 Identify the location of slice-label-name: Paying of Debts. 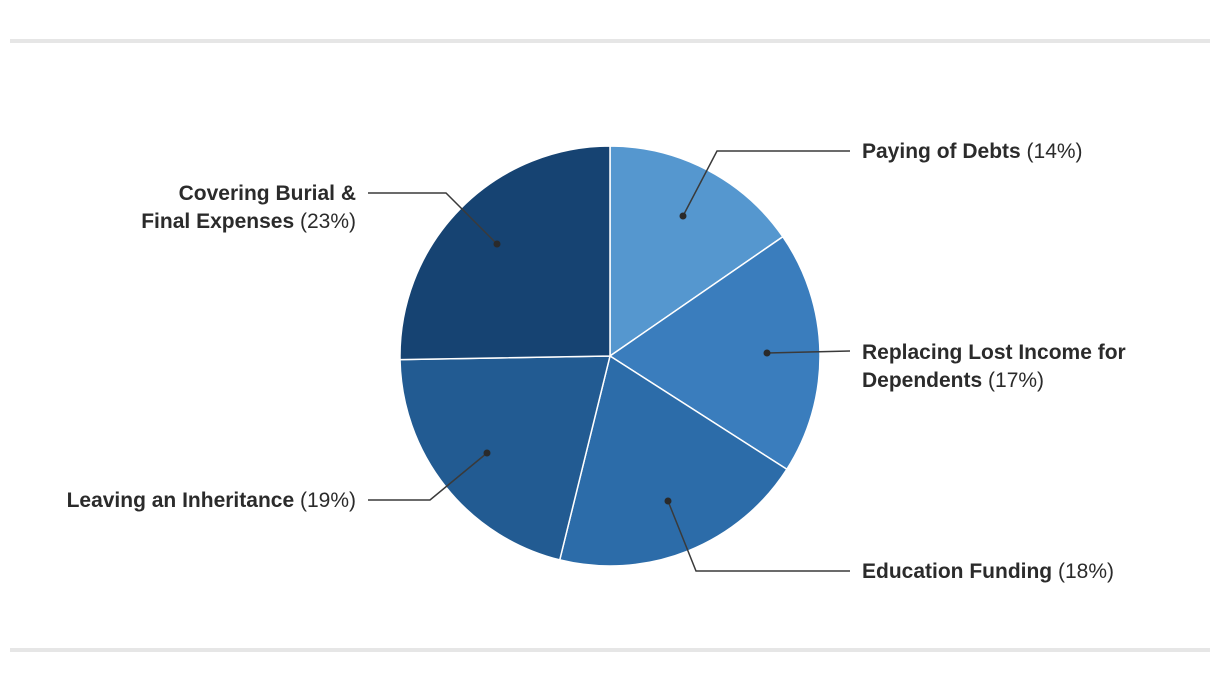
(941, 151).